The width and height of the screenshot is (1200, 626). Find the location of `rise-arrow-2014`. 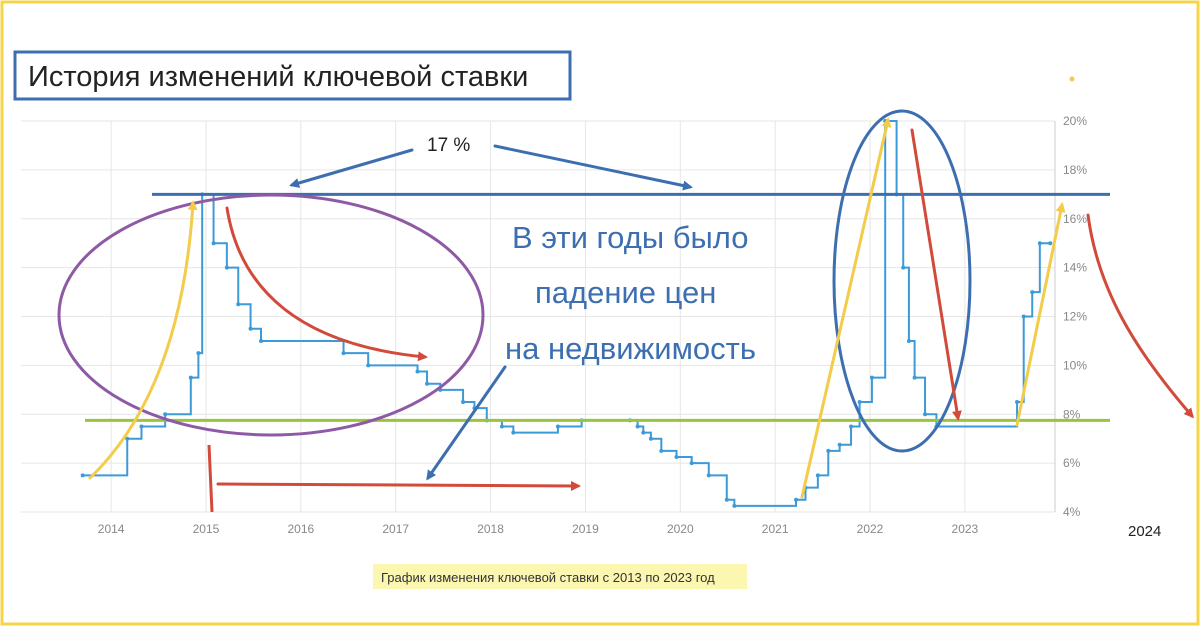

rise-arrow-2014 is located at coordinates (143, 340).